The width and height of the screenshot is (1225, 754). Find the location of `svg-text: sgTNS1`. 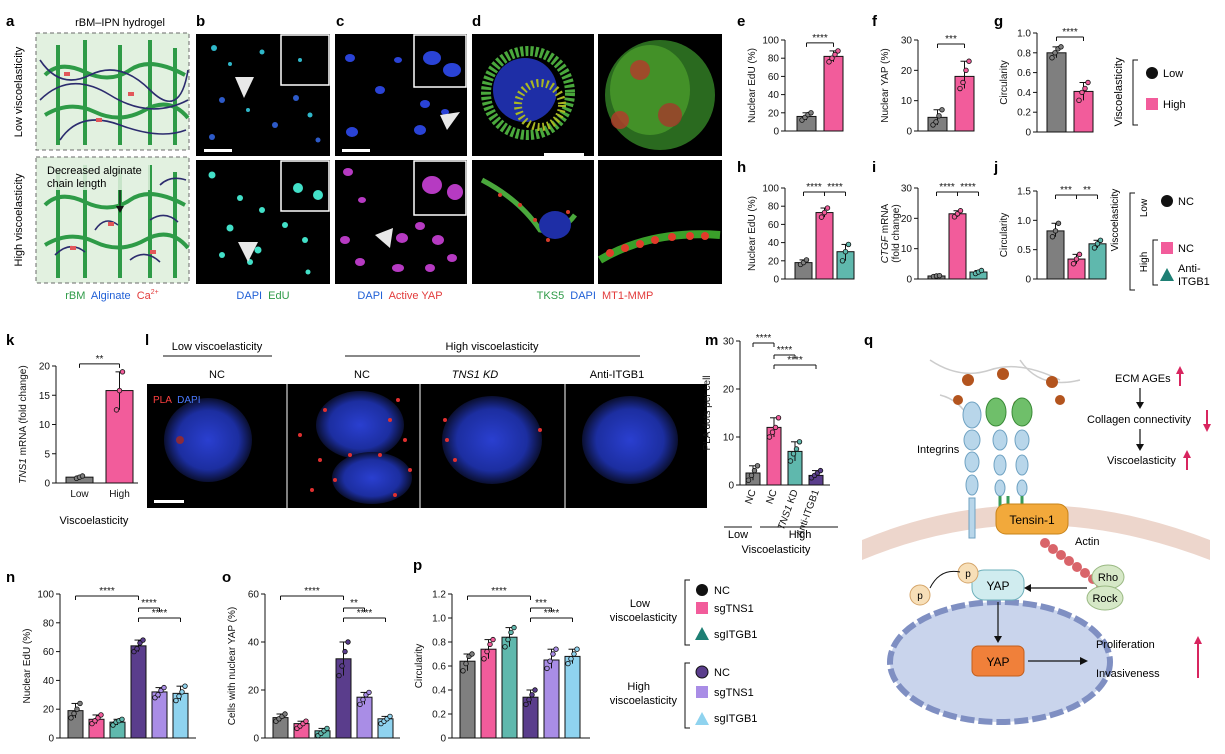

svg-text: sgTNS1 is located at coordinates (734, 609).